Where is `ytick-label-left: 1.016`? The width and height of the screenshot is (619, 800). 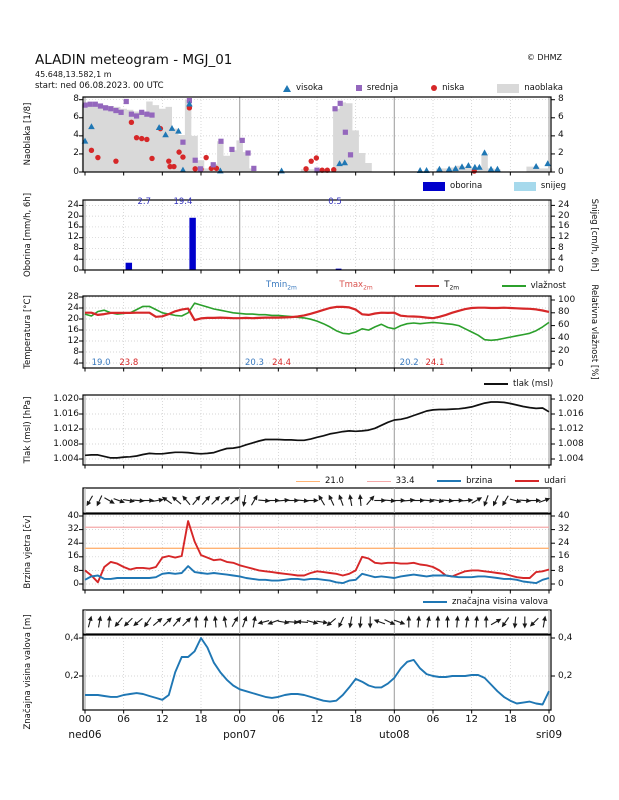
ytick-label-left: 1.016 is located at coordinates (66, 413).